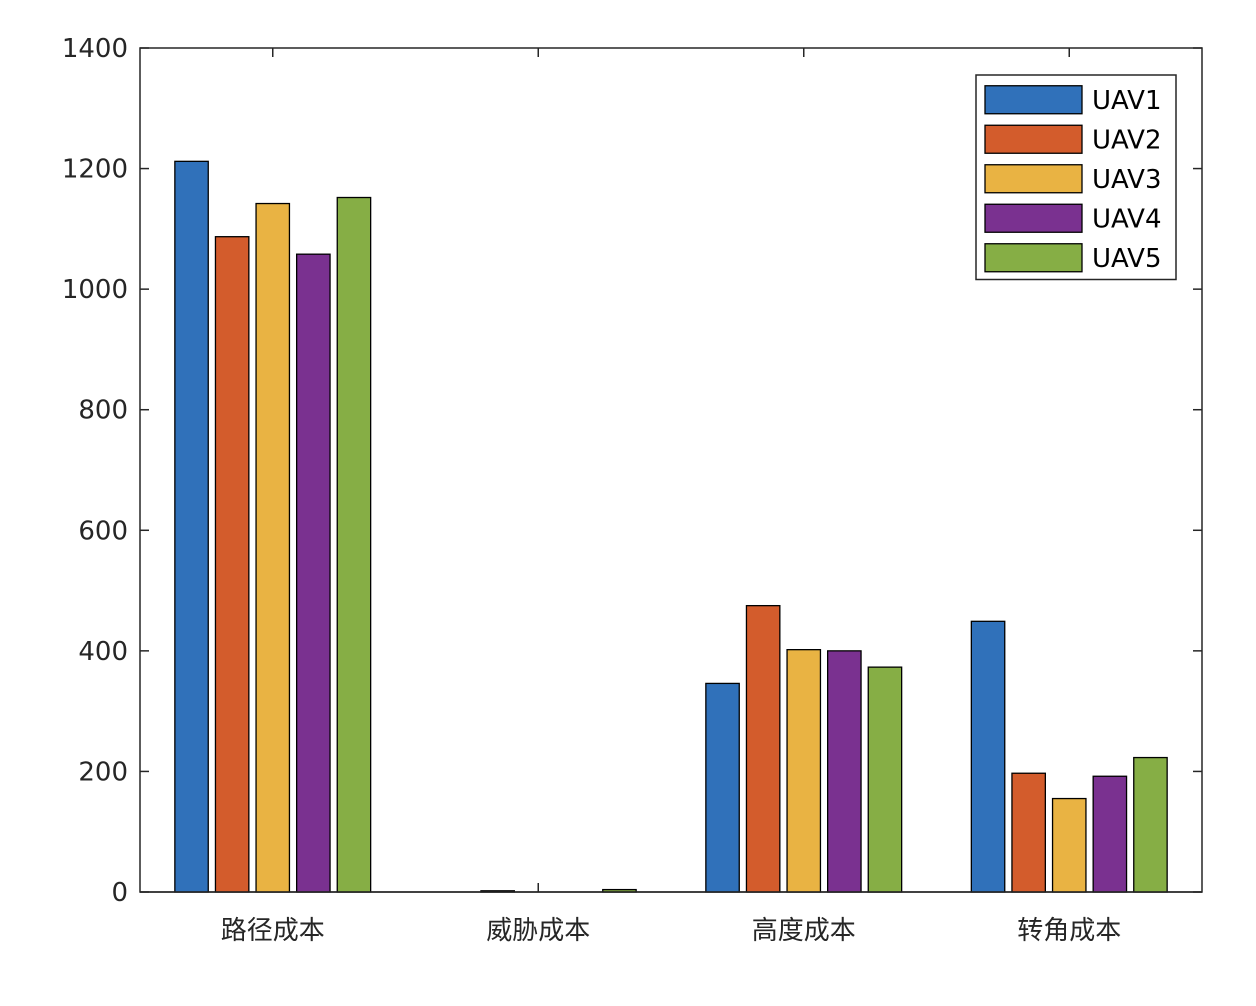  What do you see at coordinates (1126, 180) in the screenshot?
I see `legend-label: UAV3` at bounding box center [1126, 180].